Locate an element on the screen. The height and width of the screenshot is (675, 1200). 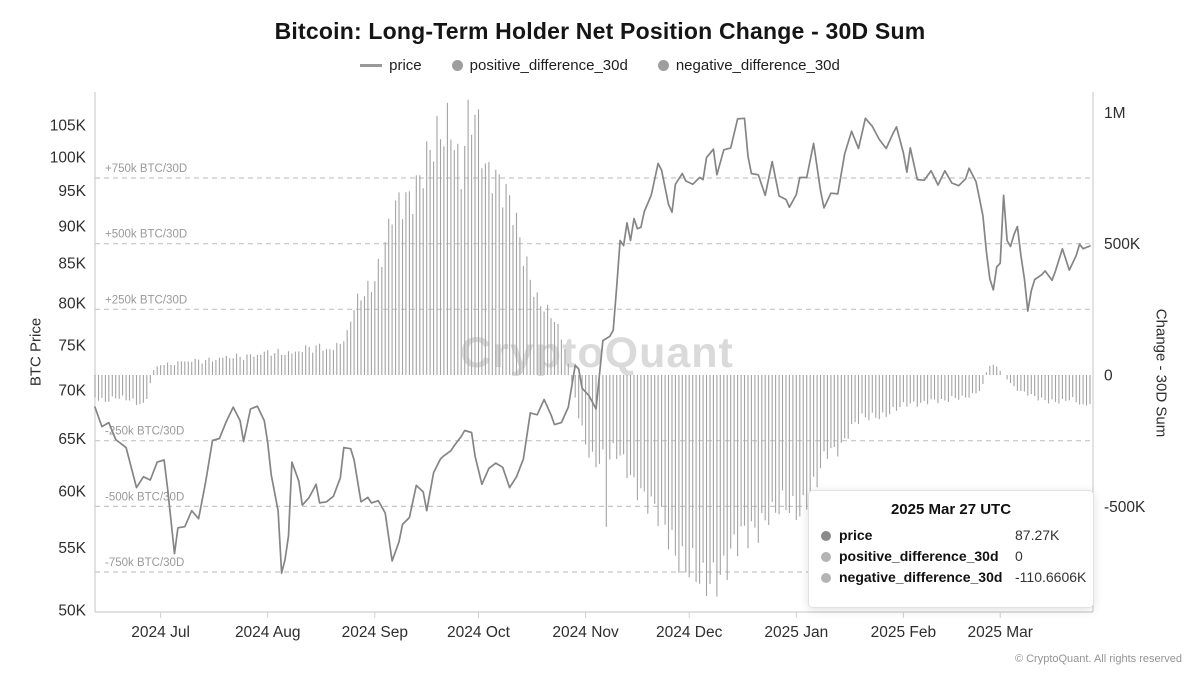
svg-text: 85K is located at coordinates (72, 264).